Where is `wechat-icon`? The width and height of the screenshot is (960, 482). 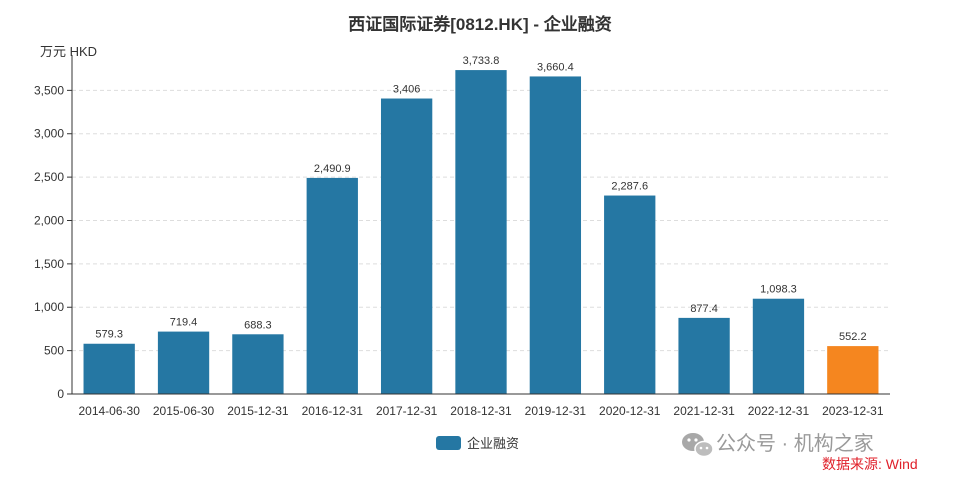
wechat-icon is located at coordinates (698, 445).